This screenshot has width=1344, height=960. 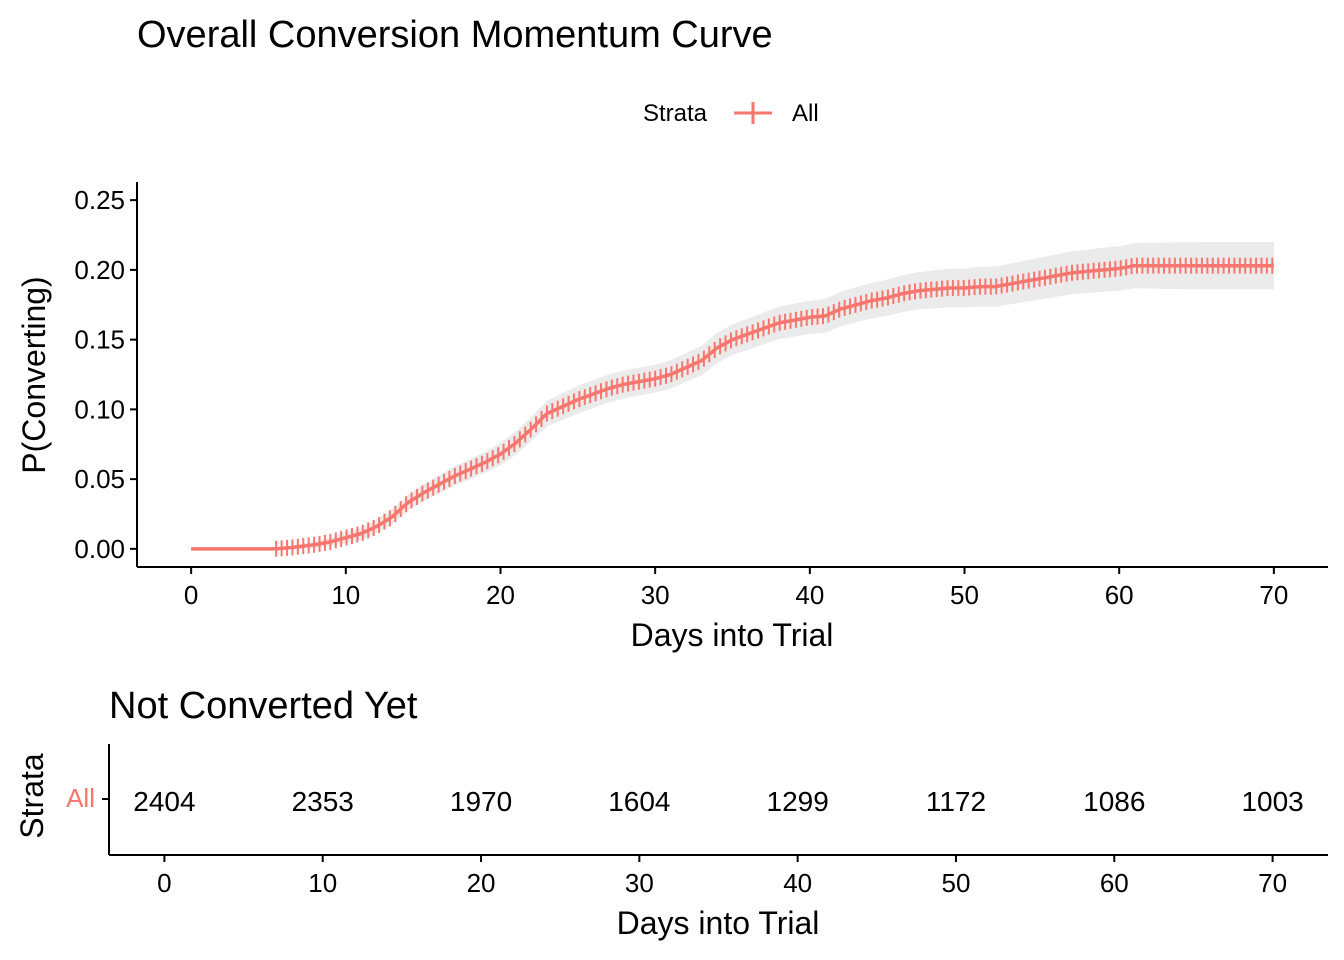 I want to click on risk-x-tick-label: 60, so click(x=1114, y=883).